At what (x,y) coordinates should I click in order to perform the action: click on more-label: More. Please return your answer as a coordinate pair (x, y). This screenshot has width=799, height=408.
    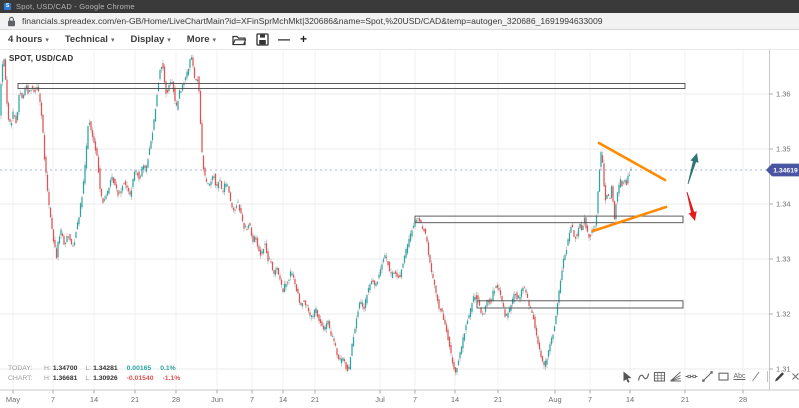
    Looking at the image, I should click on (198, 39).